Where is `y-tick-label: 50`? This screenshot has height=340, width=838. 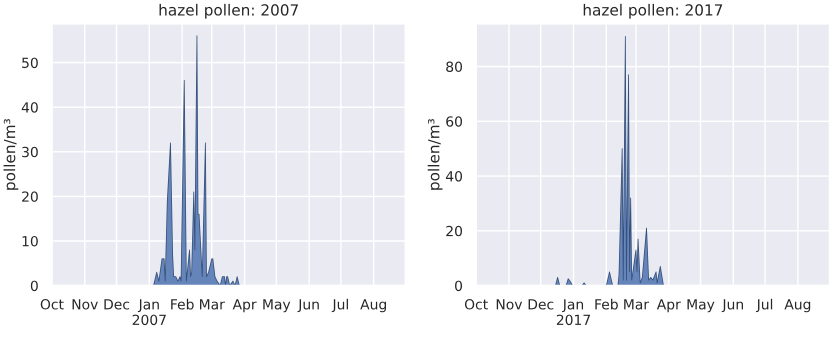 y-tick-label: 50 is located at coordinates (30, 63).